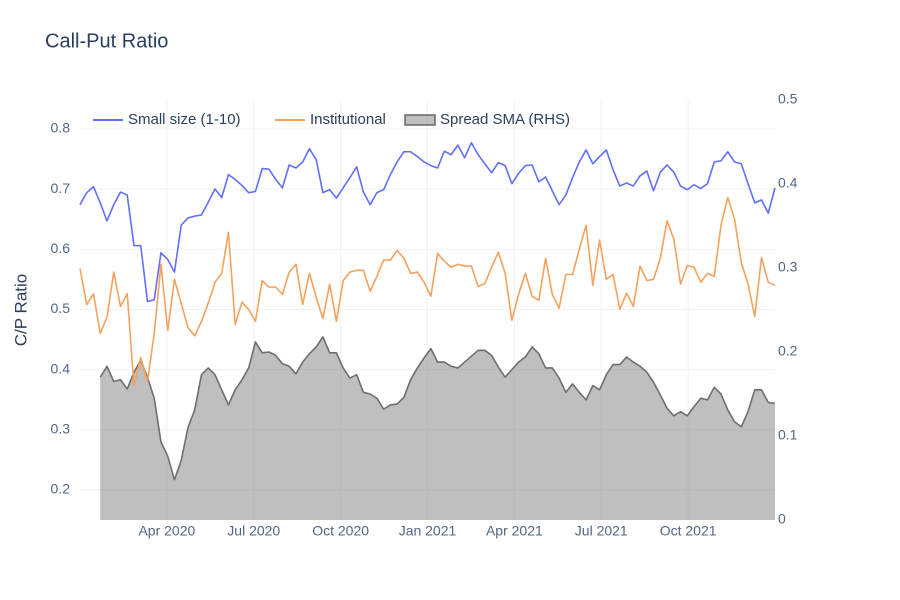 The height and width of the screenshot is (600, 900). I want to click on y-tick-label: 0.6, so click(61, 248).